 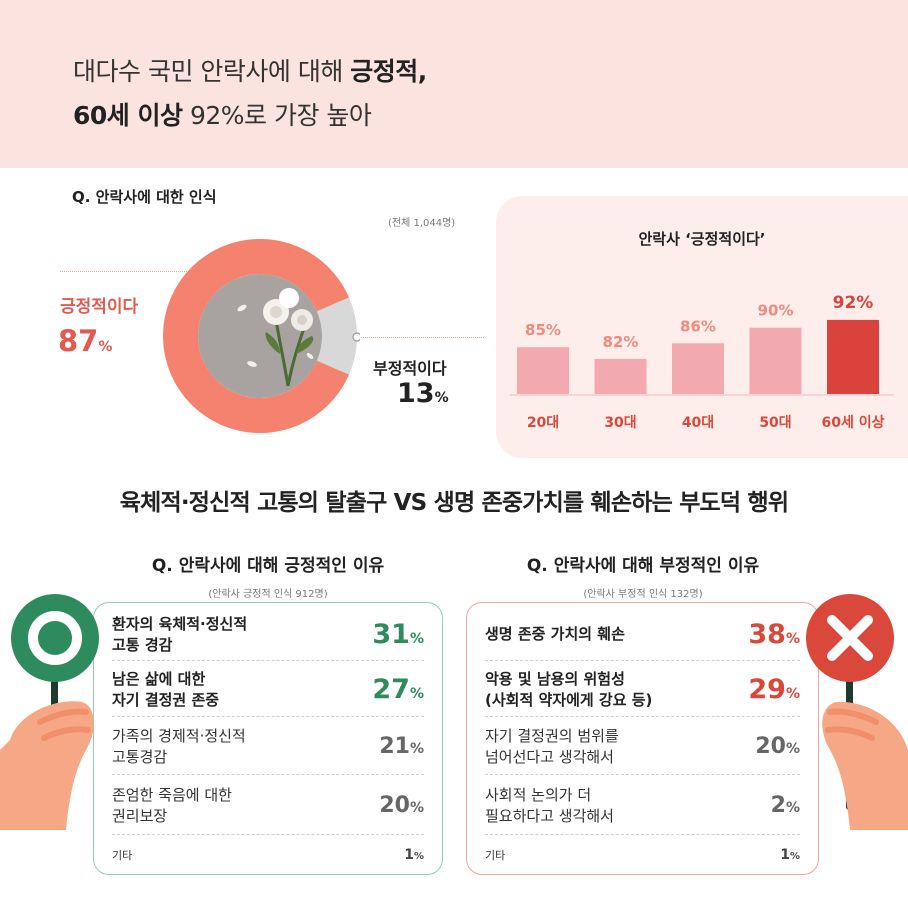 I want to click on bar-value-label-3: 90%, so click(x=776, y=311).